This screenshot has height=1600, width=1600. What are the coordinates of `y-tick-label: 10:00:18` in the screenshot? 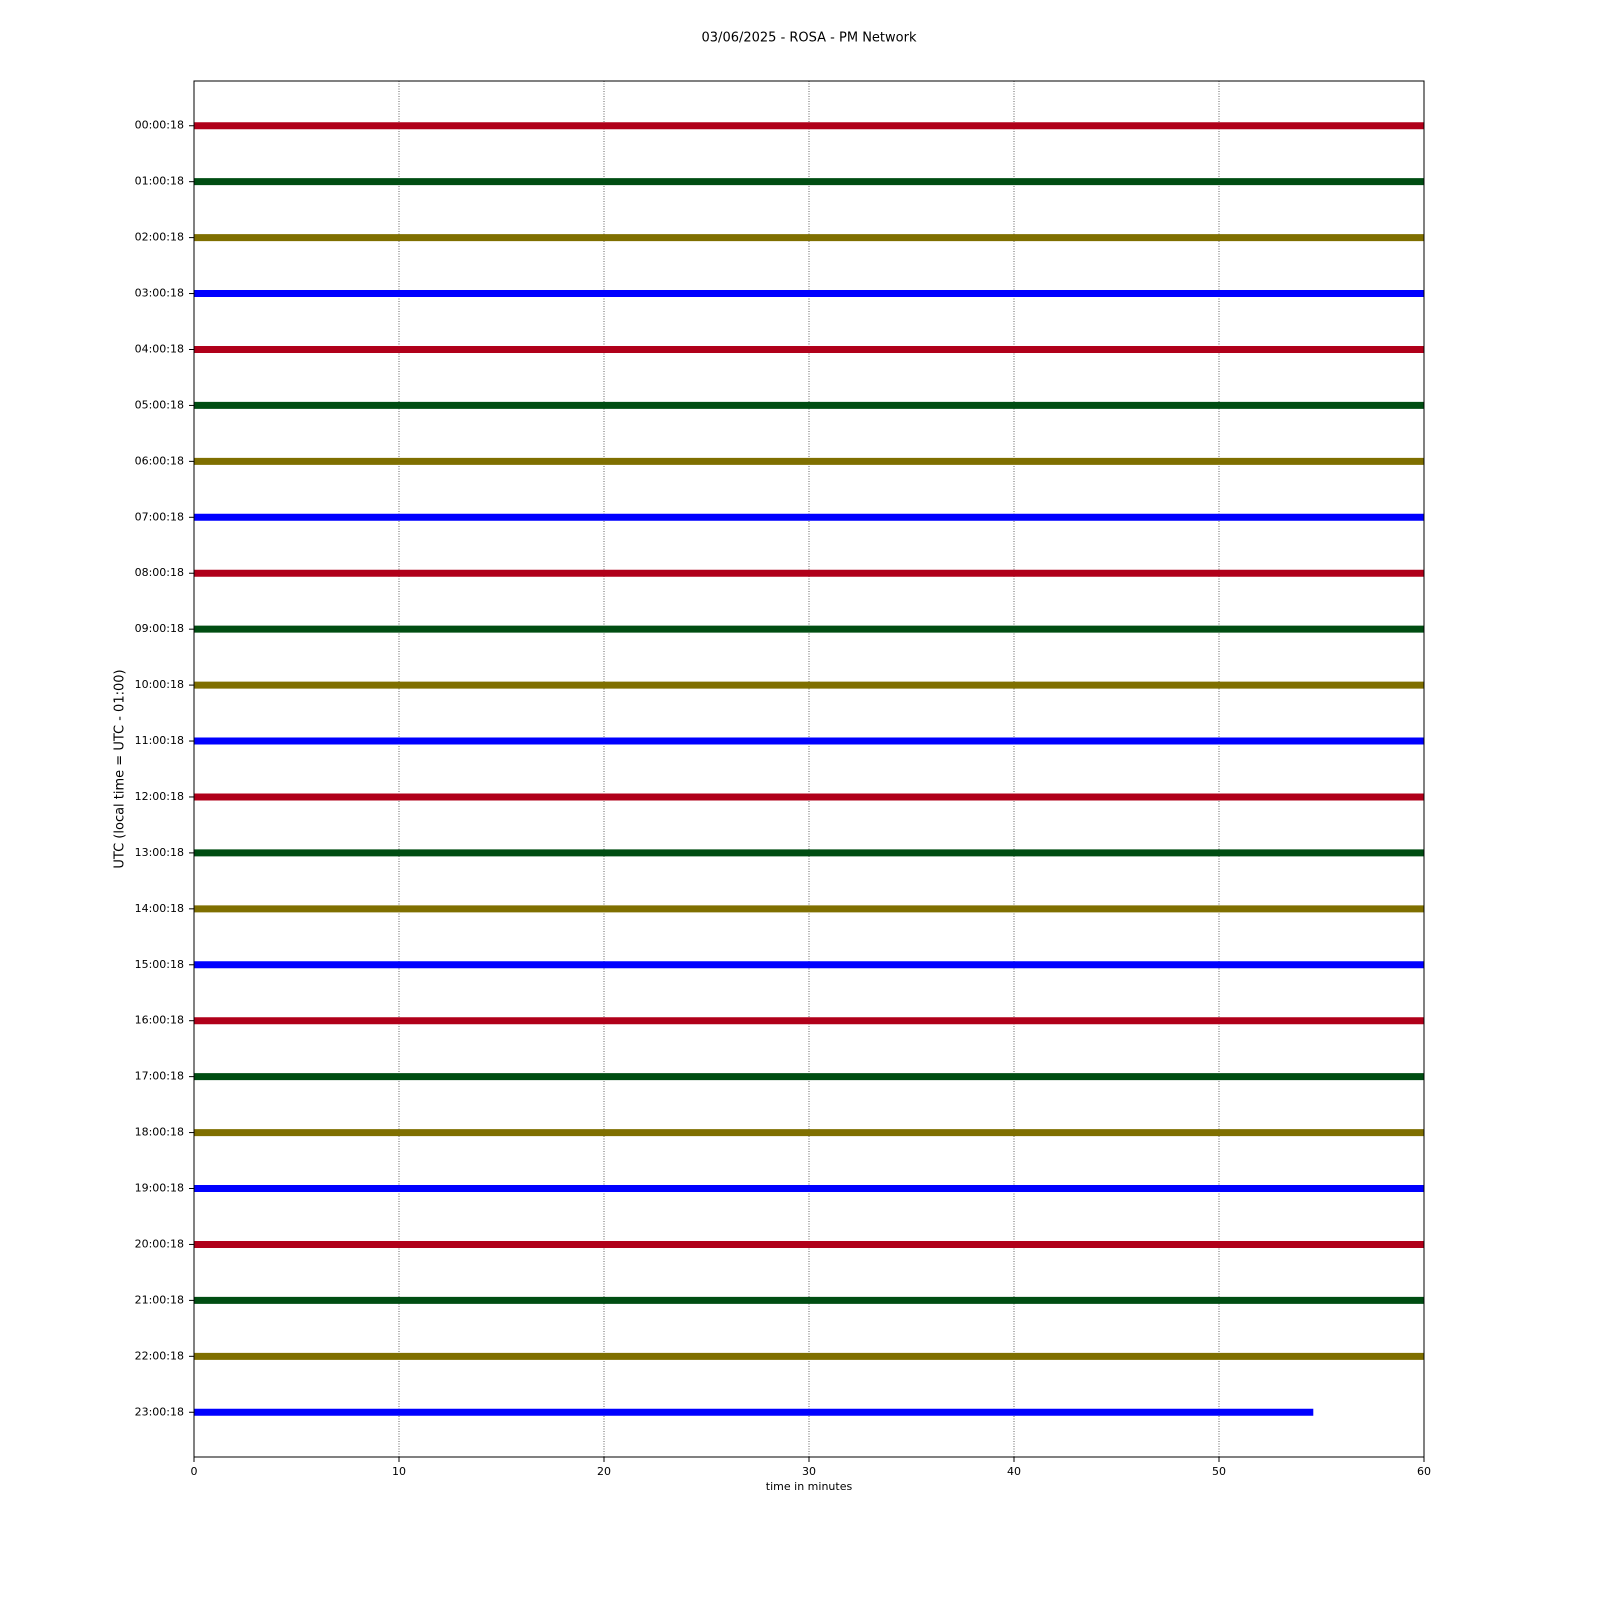 It's located at (159, 684).